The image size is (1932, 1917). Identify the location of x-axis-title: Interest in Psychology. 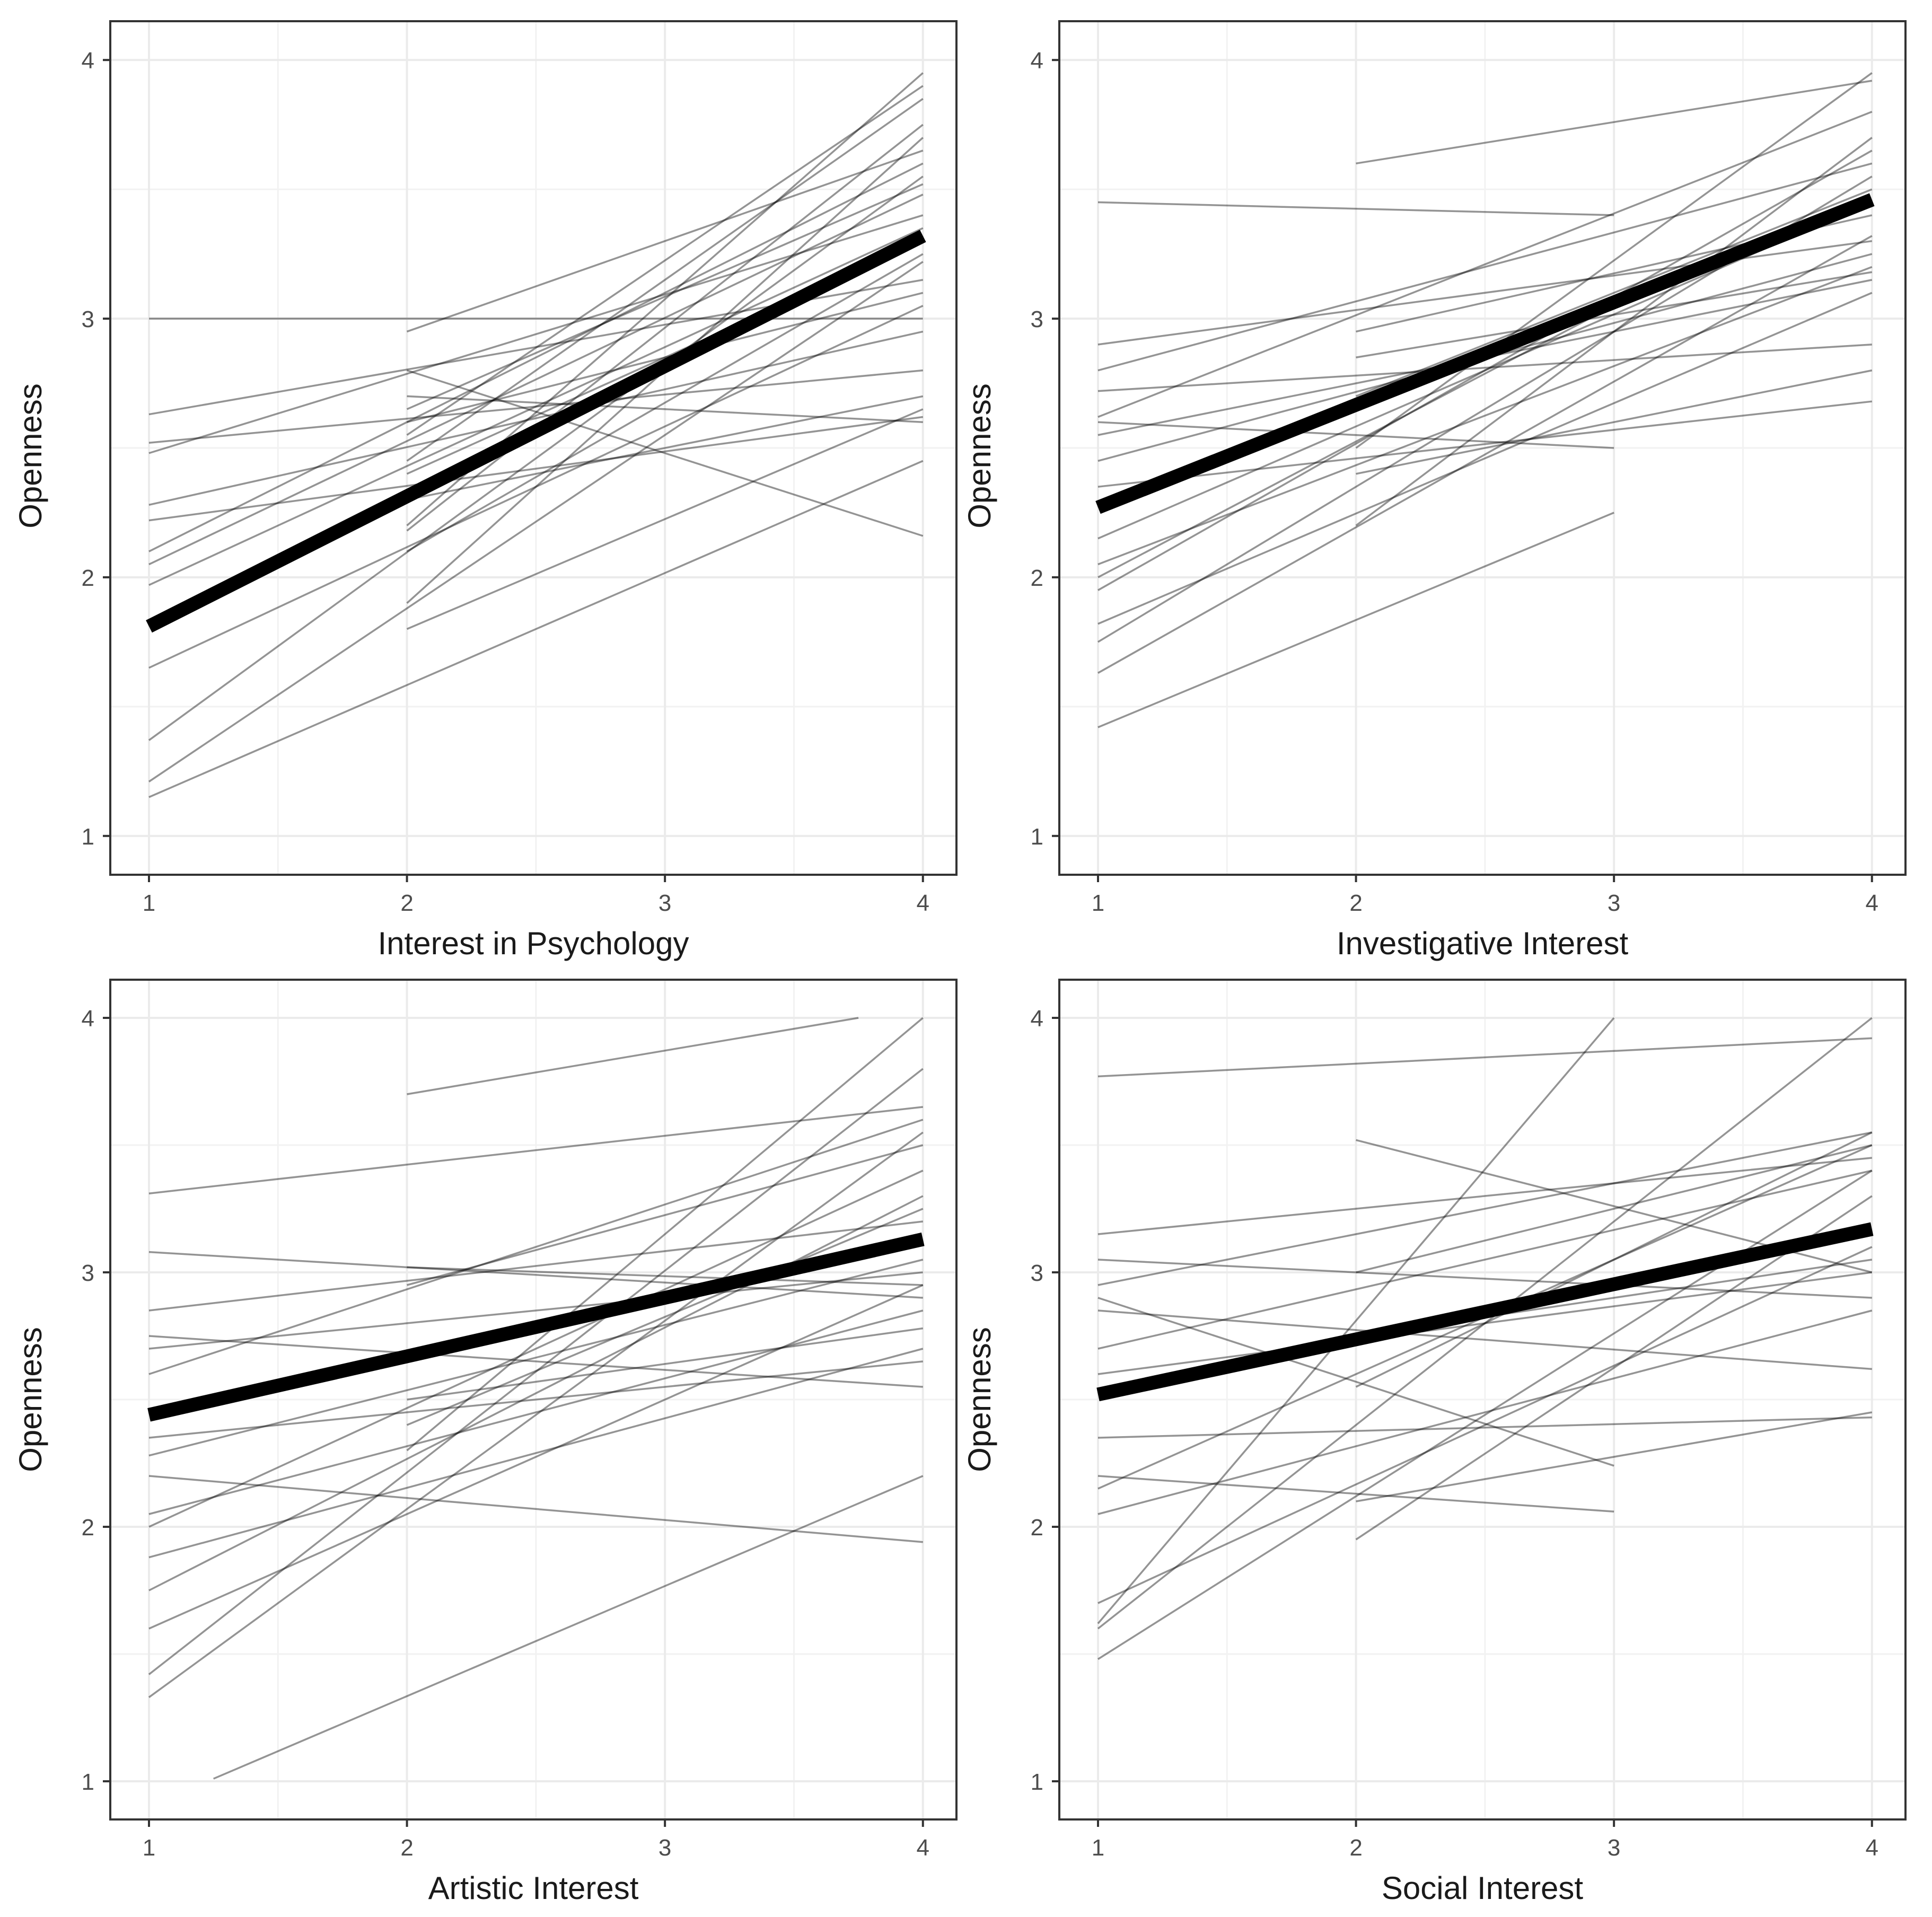
(533, 943).